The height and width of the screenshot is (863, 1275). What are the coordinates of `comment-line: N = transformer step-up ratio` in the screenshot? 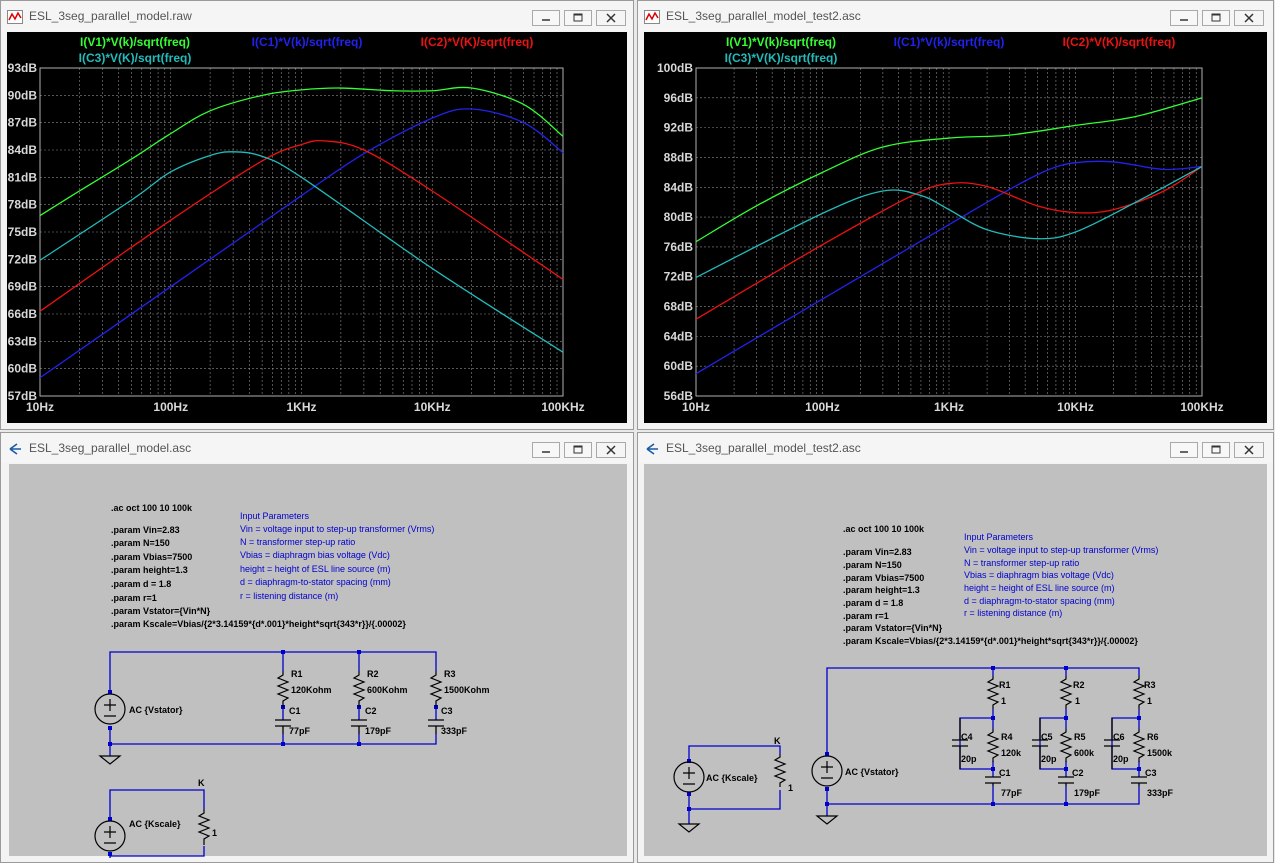 It's located at (297, 542).